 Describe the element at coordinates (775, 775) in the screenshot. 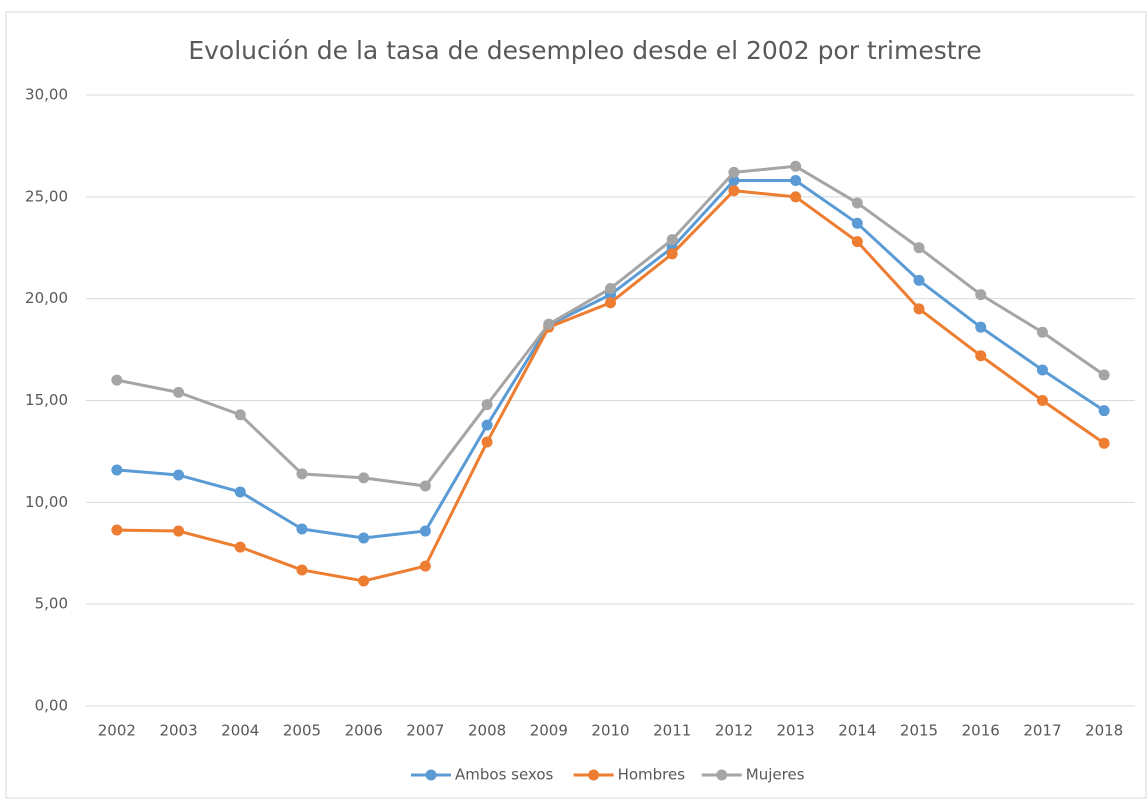

I see `legend-label: Mujeres` at that location.